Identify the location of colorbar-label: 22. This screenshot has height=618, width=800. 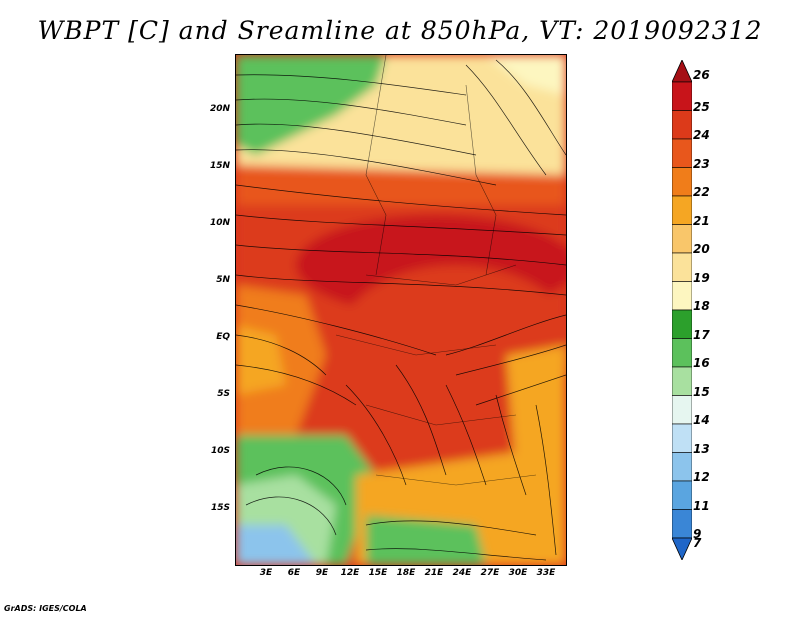
(701, 192).